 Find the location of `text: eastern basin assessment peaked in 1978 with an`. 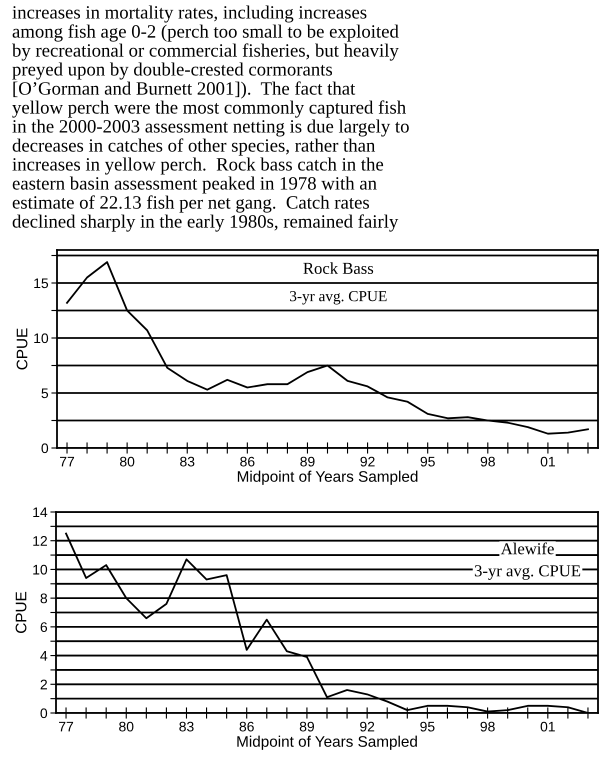

text: eastern basin assessment peaked in 1978 with an is located at coordinates (194, 185).